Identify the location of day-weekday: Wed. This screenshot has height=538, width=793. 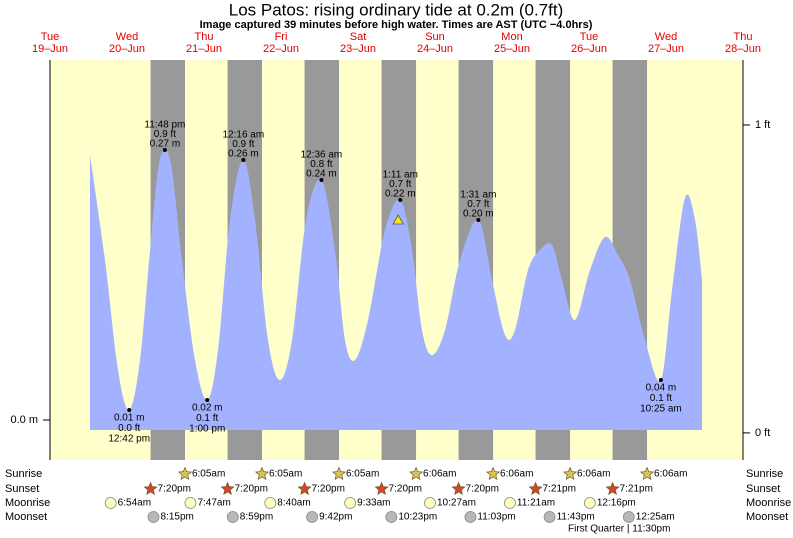
(127, 37).